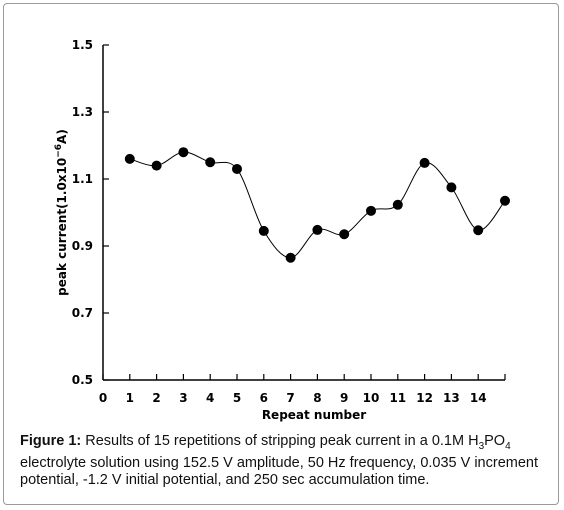 The width and height of the screenshot is (564, 510). What do you see at coordinates (82, 45) in the screenshot?
I see `y-tick-label: 1.5` at bounding box center [82, 45].